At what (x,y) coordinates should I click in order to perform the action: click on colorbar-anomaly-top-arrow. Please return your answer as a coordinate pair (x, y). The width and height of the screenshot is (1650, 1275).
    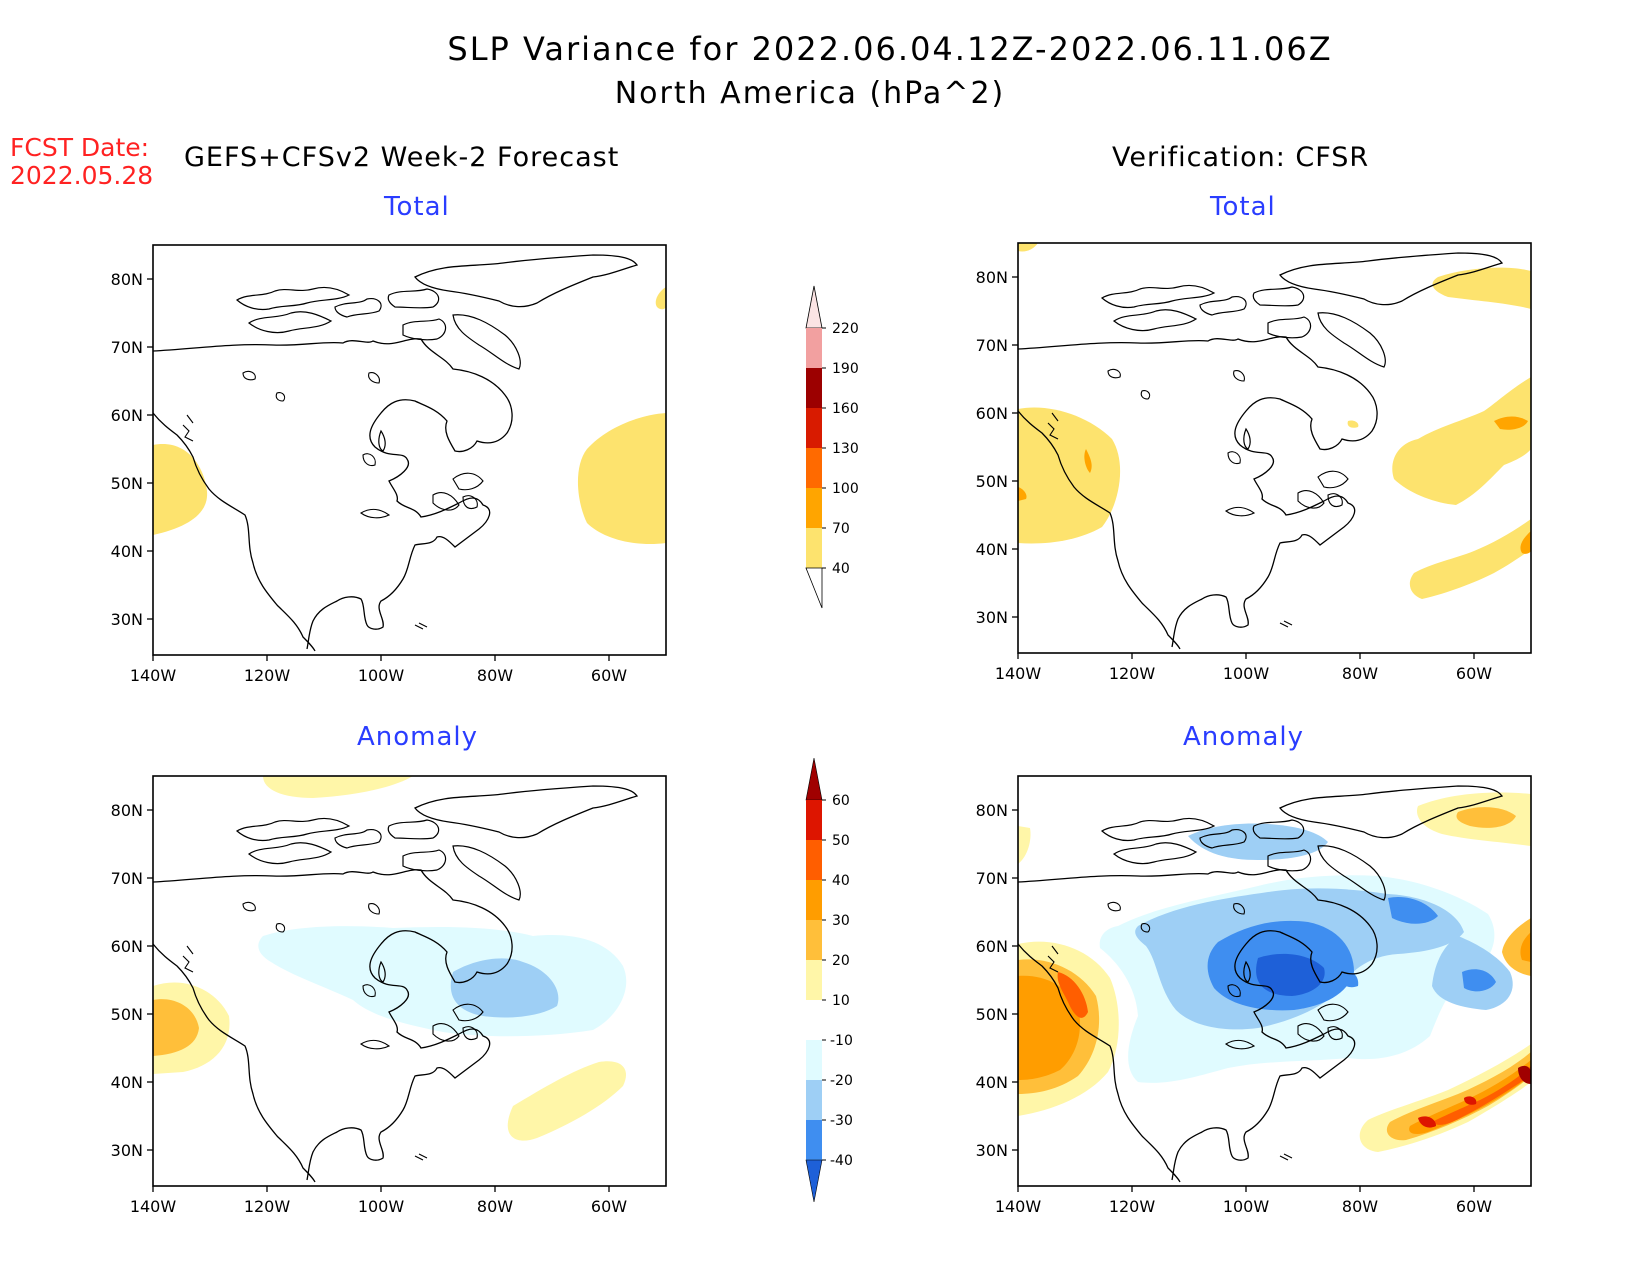
    Looking at the image, I should click on (814, 779).